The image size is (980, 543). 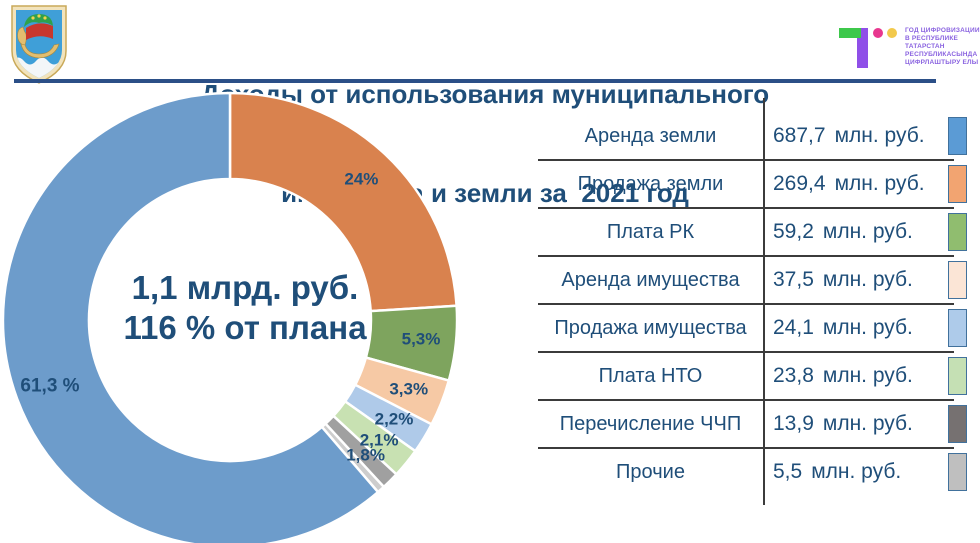 What do you see at coordinates (421, 338) in the screenshot?
I see `slice-percent-label: 5,3%` at bounding box center [421, 338].